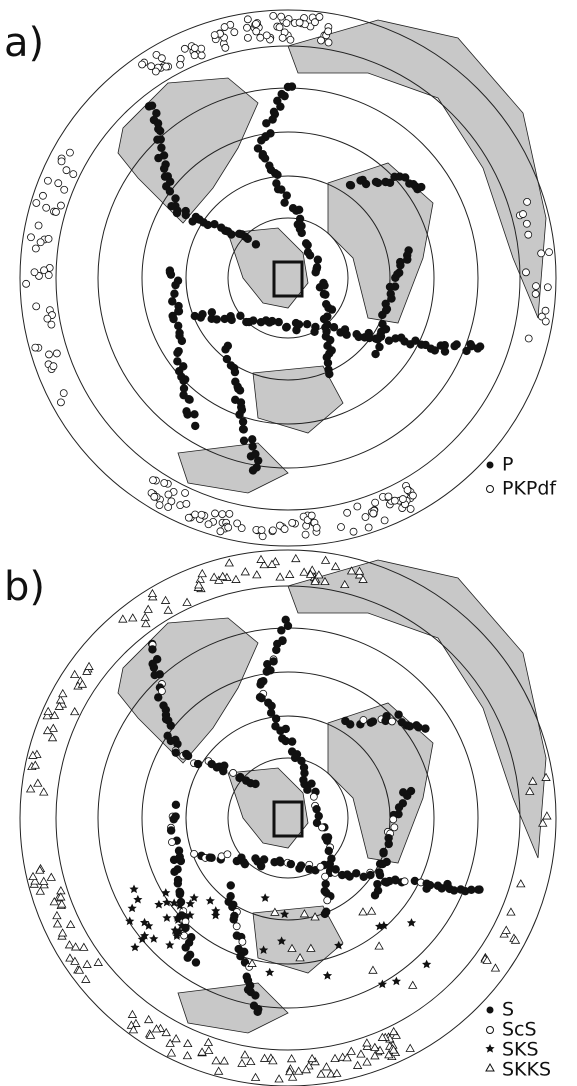 The image size is (577, 1086). Describe the element at coordinates (518, 1040) in the screenshot. I see `legend: S ScS SKS SKKS` at that location.